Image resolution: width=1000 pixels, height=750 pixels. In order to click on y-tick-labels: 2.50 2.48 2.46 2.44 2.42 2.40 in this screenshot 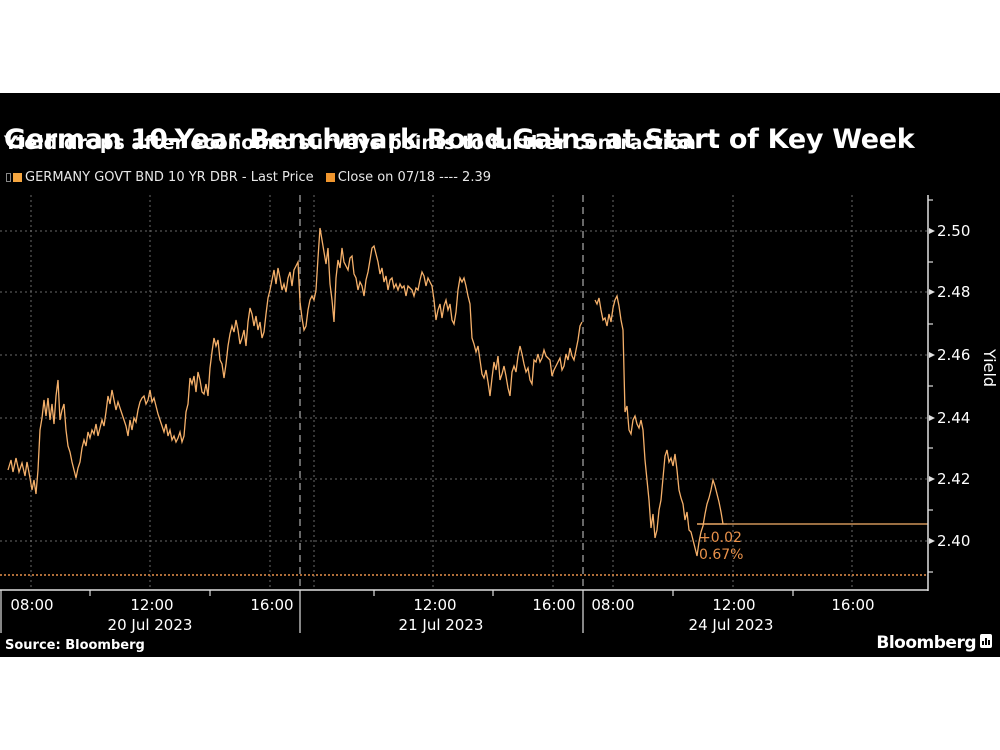, I will do `click(953, 386)`.